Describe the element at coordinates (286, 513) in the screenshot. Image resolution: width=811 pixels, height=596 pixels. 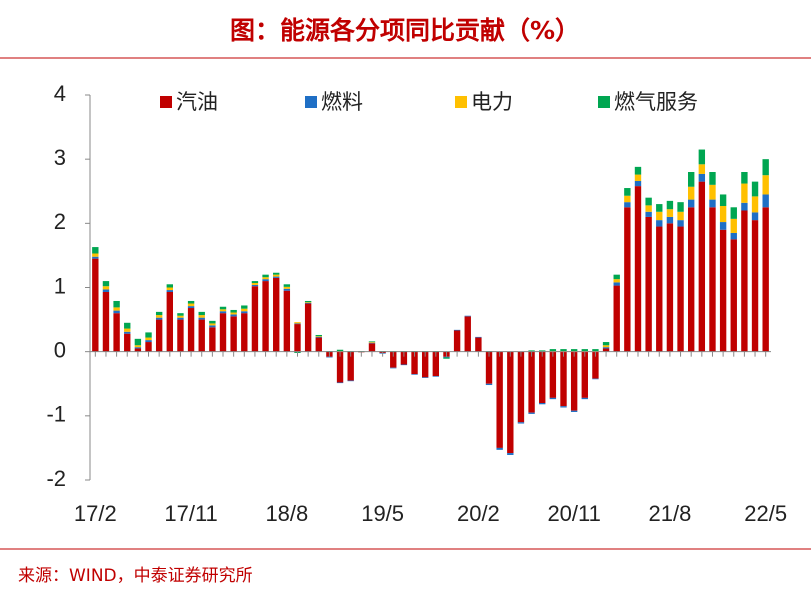
I see `x-tick-label: 18/8` at that location.